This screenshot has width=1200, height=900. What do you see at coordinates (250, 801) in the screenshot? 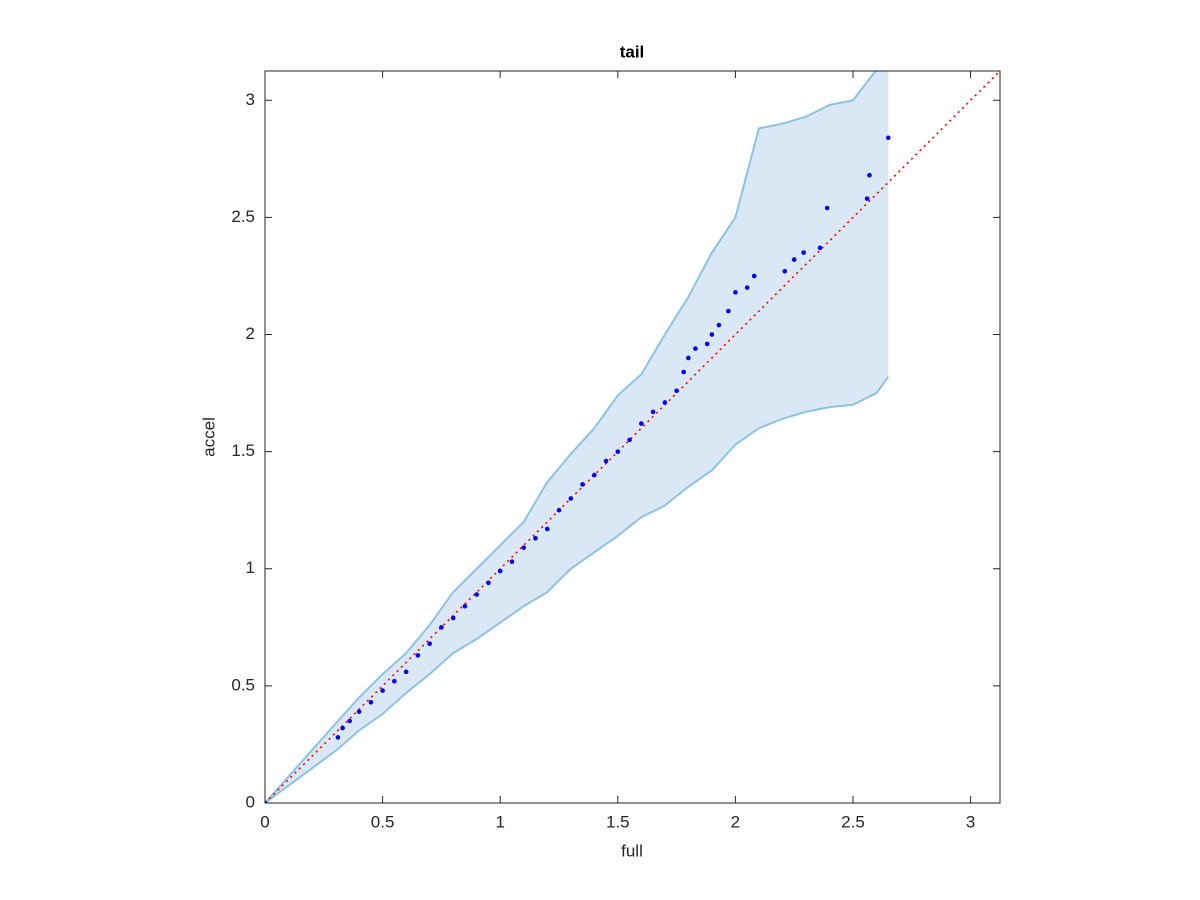
I see `y-tick-label: 0` at bounding box center [250, 801].